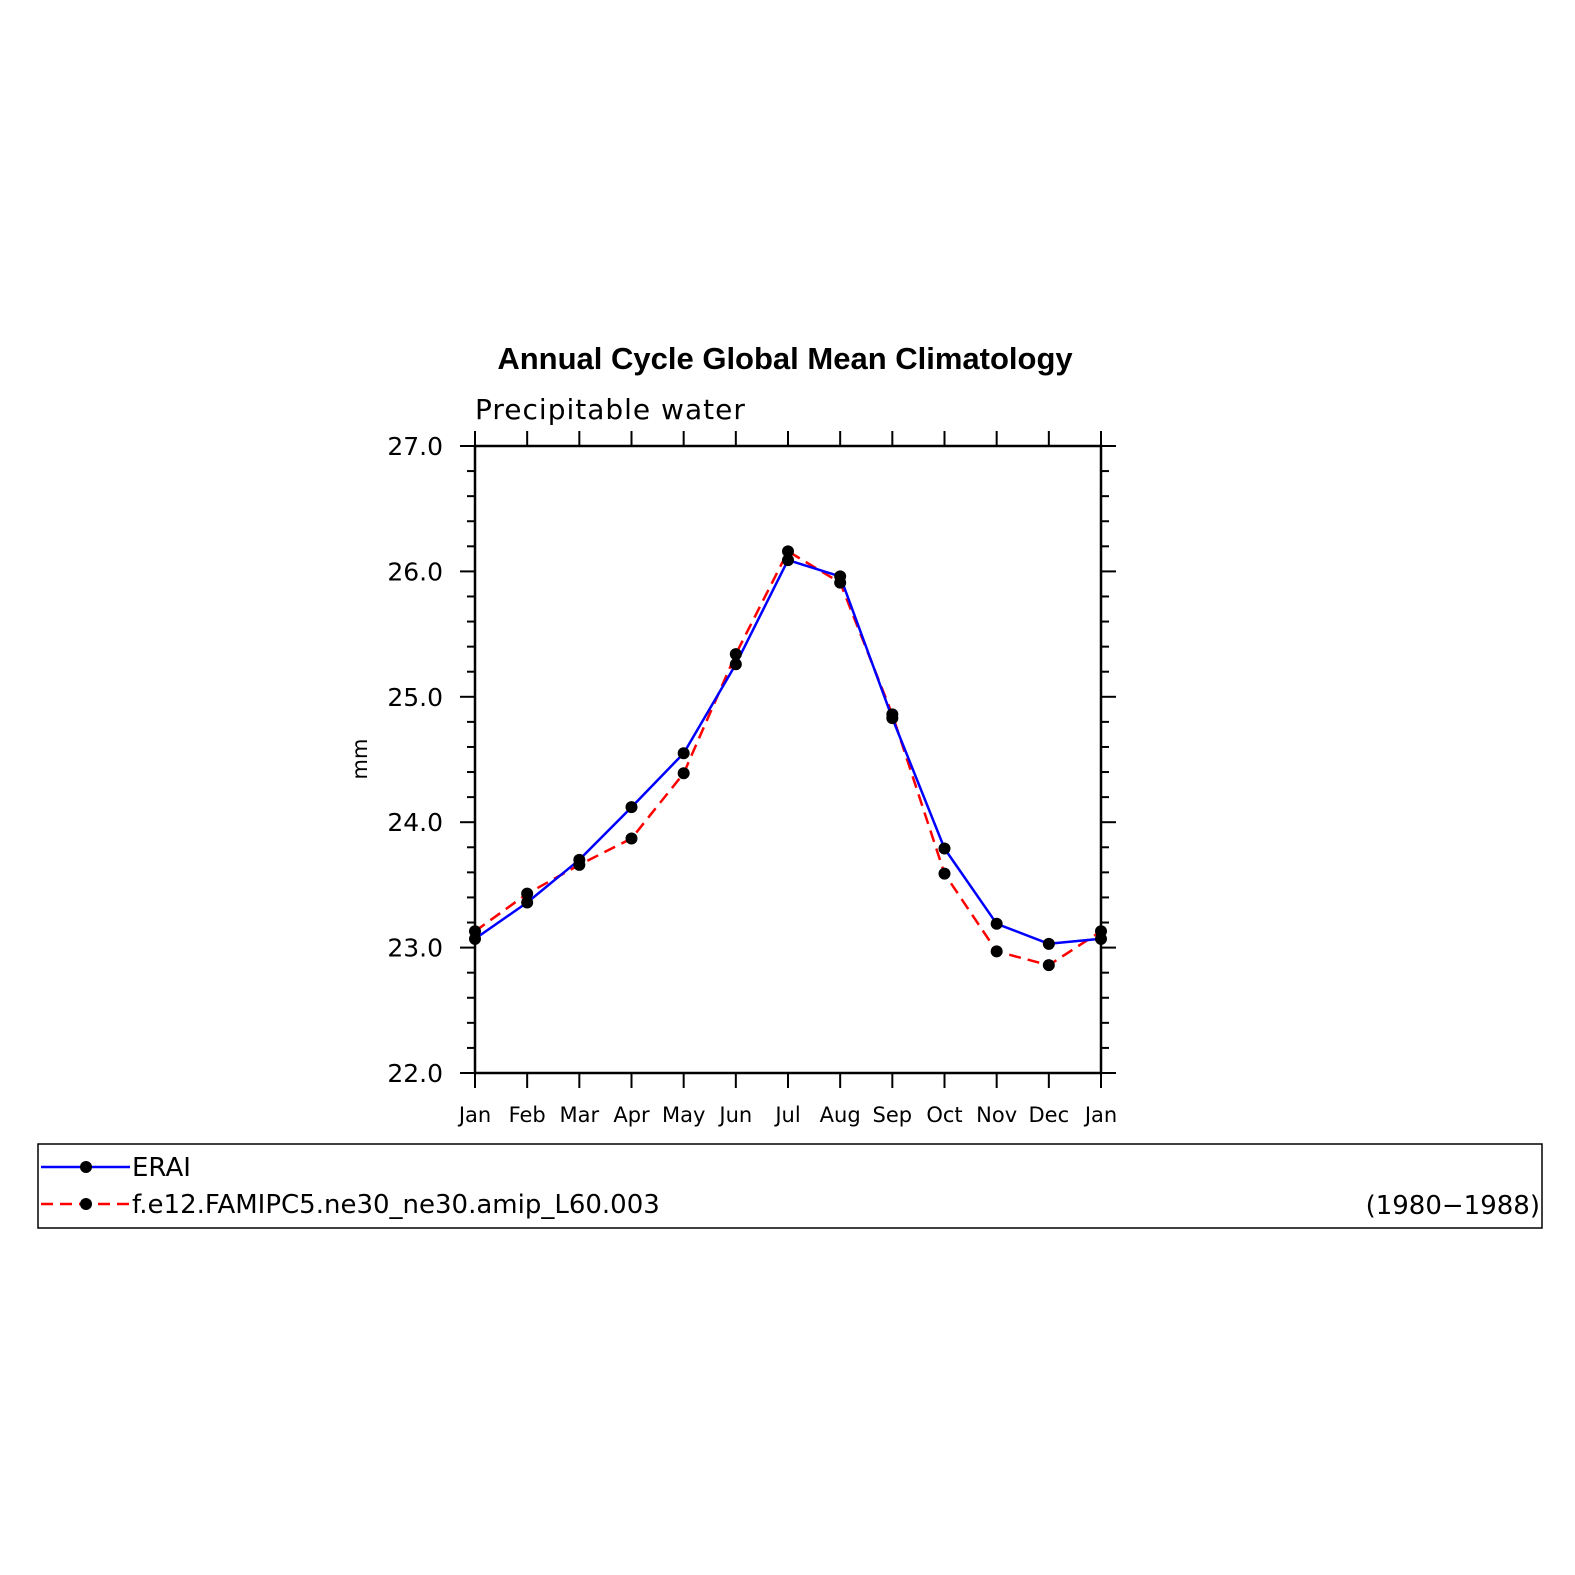 This screenshot has height=1575, width=1575. Describe the element at coordinates (790, 1186) in the screenshot. I see `legend-box` at that location.